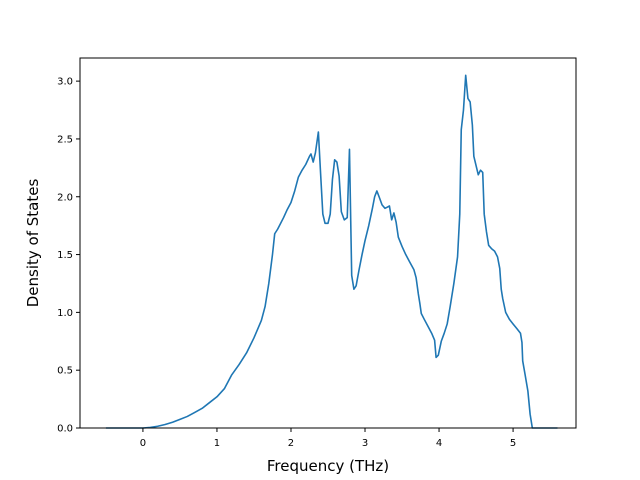 The height and width of the screenshot is (480, 640). What do you see at coordinates (143, 443) in the screenshot?
I see `x-tick-label: 0` at bounding box center [143, 443].